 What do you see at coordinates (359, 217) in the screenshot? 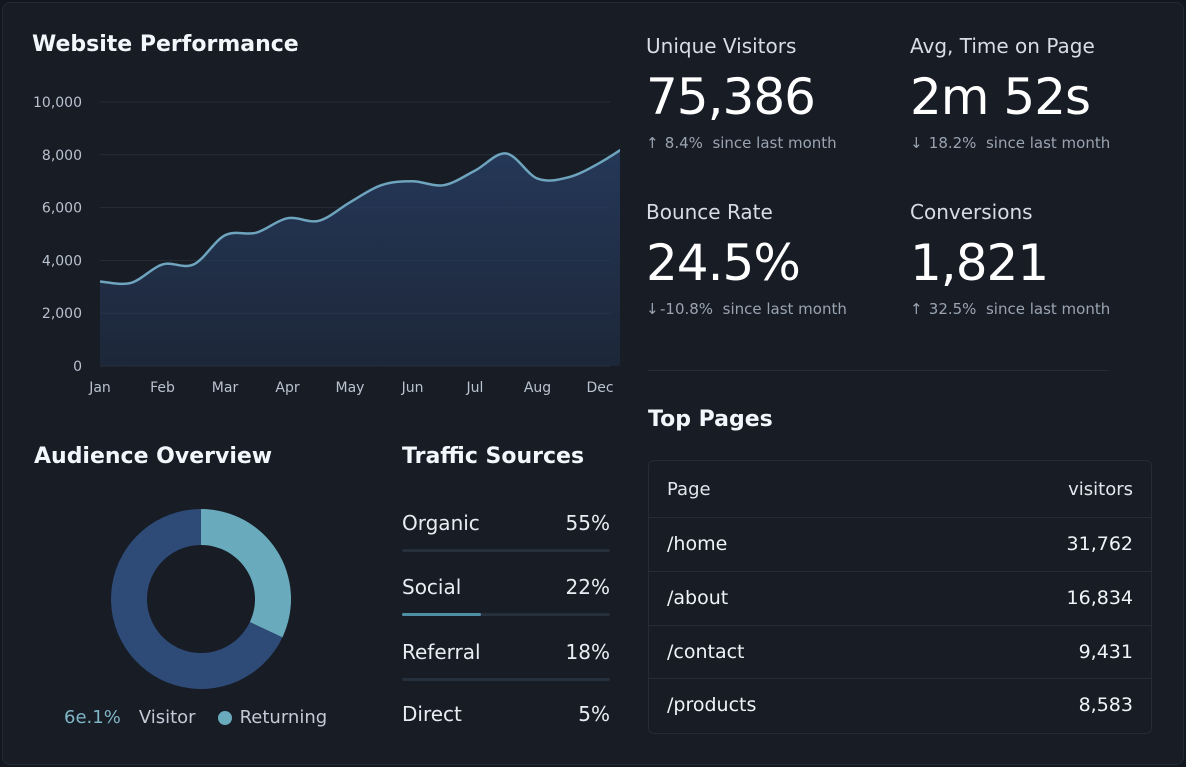
I see `performance-line` at bounding box center [359, 217].